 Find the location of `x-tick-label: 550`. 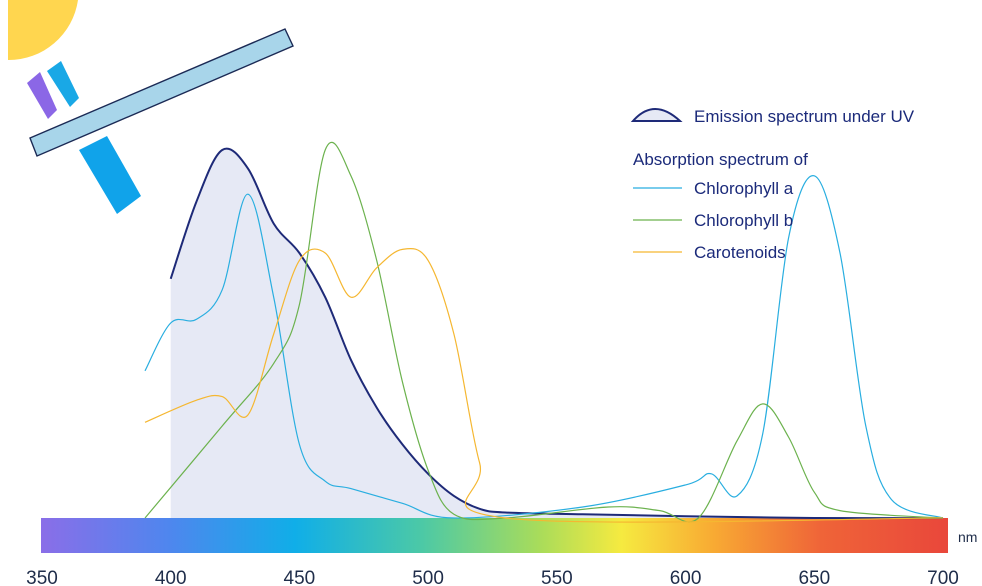

x-tick-label: 550 is located at coordinates (557, 577).